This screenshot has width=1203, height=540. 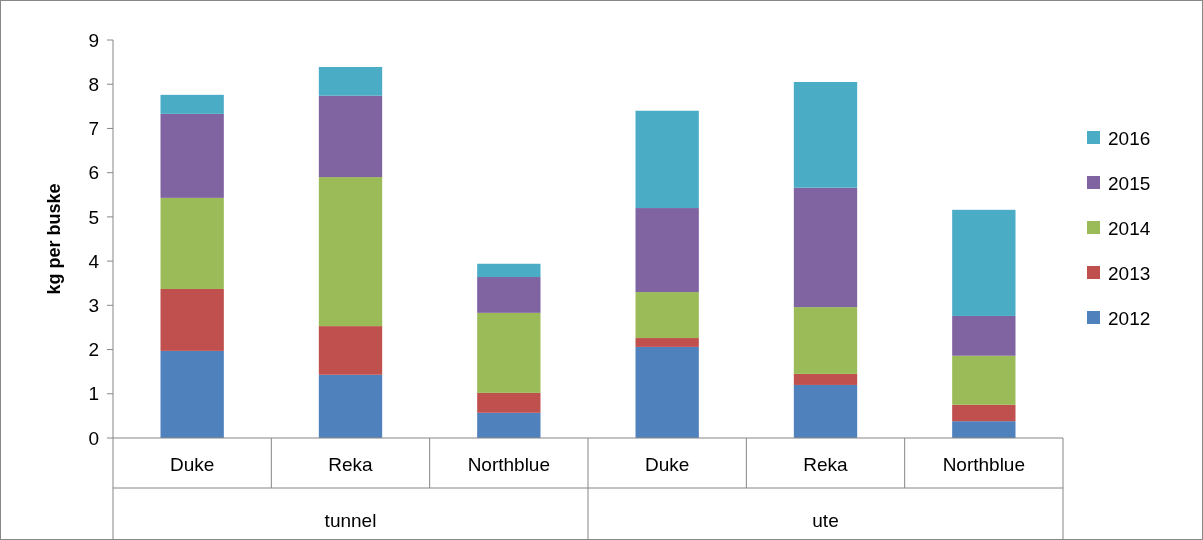 What do you see at coordinates (1129, 228) in the screenshot?
I see `legend-label: 2014` at bounding box center [1129, 228].